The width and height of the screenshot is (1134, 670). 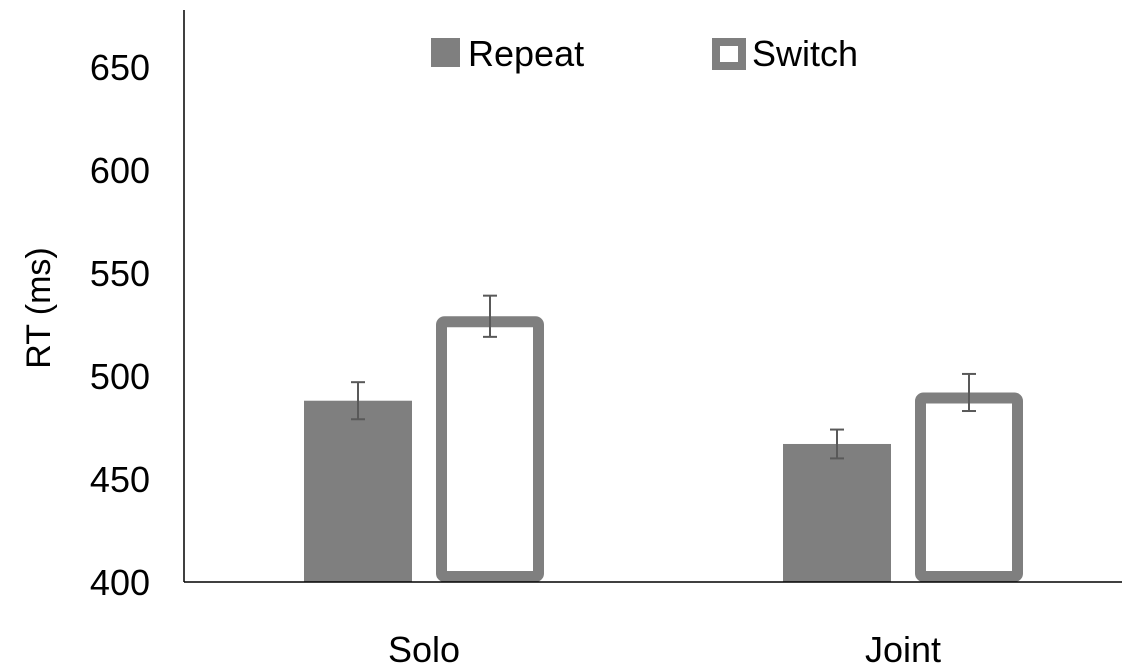 What do you see at coordinates (120, 479) in the screenshot?
I see `y-tick-label: 450` at bounding box center [120, 479].